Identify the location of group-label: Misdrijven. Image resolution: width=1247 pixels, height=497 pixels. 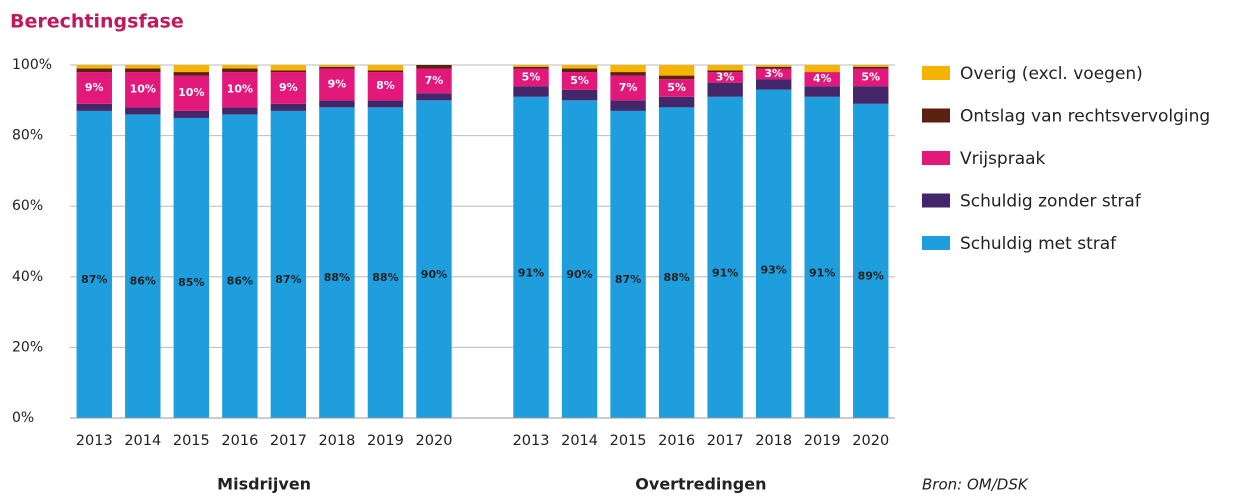
(264, 484).